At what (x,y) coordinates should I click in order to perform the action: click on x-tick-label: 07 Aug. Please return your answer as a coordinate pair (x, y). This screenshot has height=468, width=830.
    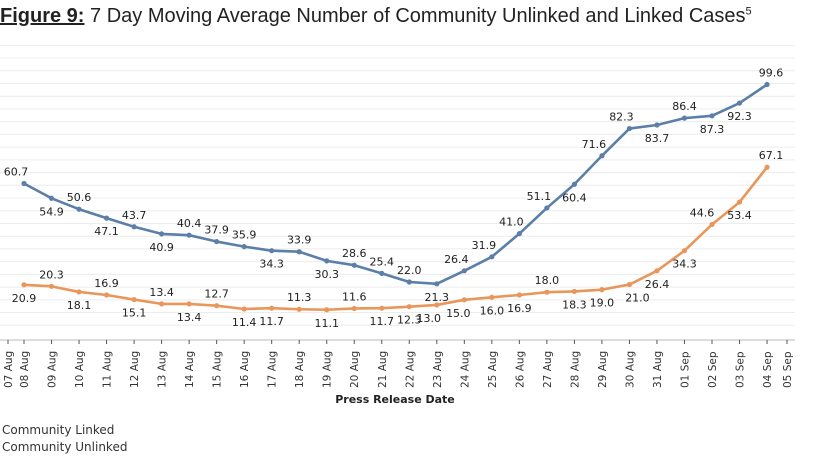
    Looking at the image, I should click on (9, 369).